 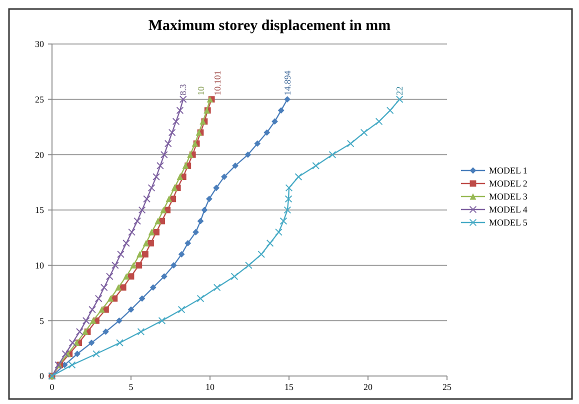 I want to click on legend-label: MODEL 3, so click(x=508, y=197).